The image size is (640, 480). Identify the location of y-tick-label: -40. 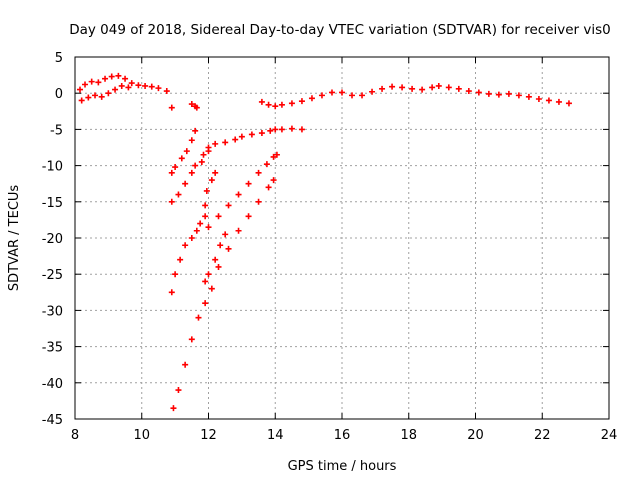
(52, 384).